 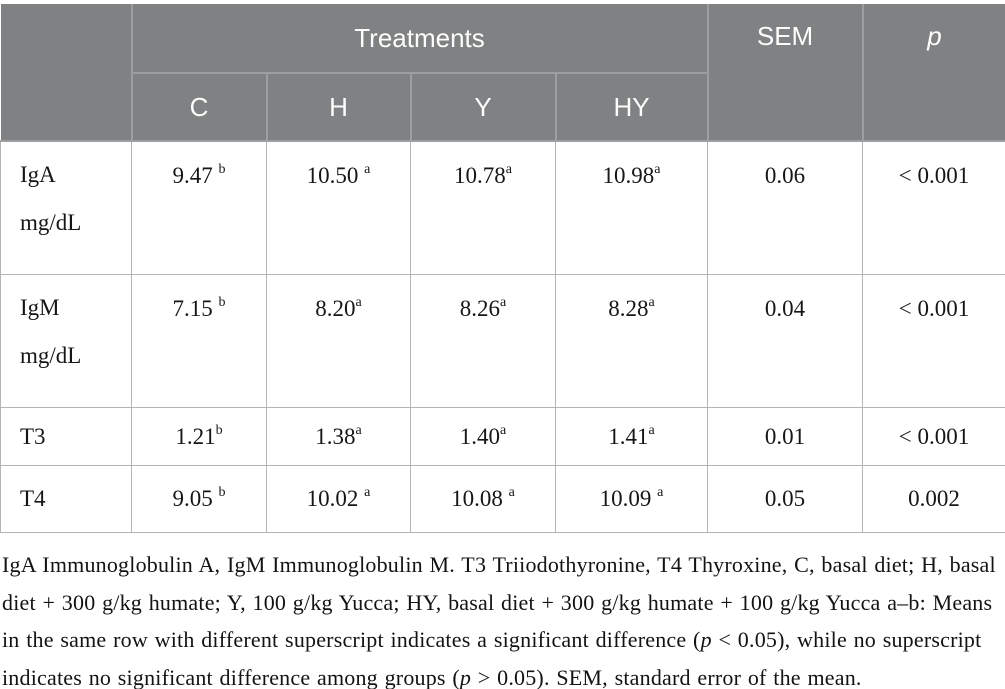 What do you see at coordinates (631, 341) in the screenshot?
I see `value-cell-hy: 8.28a` at bounding box center [631, 341].